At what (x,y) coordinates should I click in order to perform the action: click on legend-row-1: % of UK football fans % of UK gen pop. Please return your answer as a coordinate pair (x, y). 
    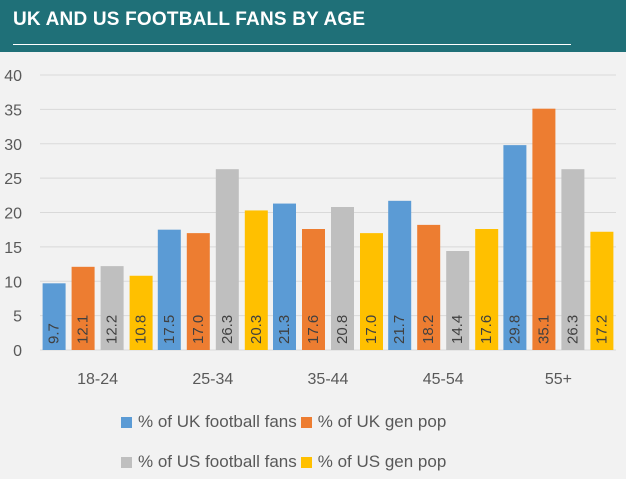
    Looking at the image, I should click on (285, 422).